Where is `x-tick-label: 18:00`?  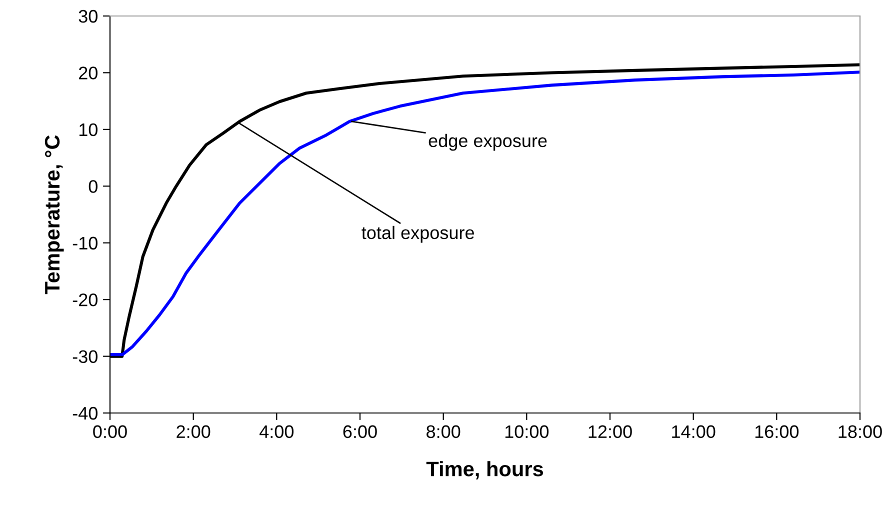
x-tick-label: 18:00 is located at coordinates (860, 431).